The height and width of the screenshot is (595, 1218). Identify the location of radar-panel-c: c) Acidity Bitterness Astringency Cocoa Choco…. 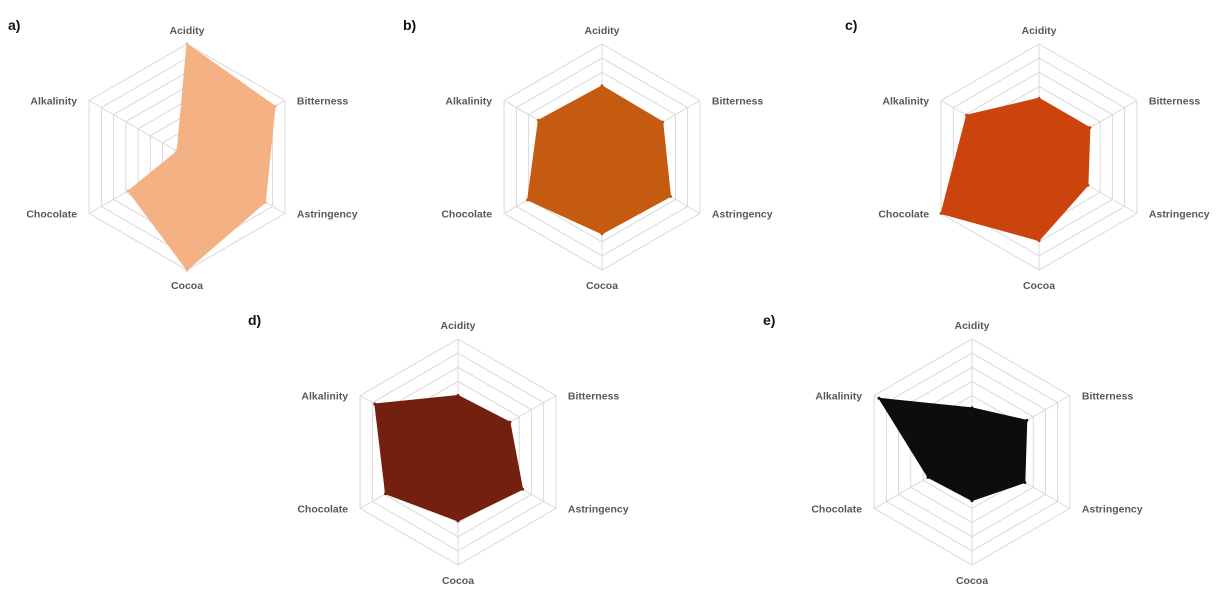
(1027, 154).